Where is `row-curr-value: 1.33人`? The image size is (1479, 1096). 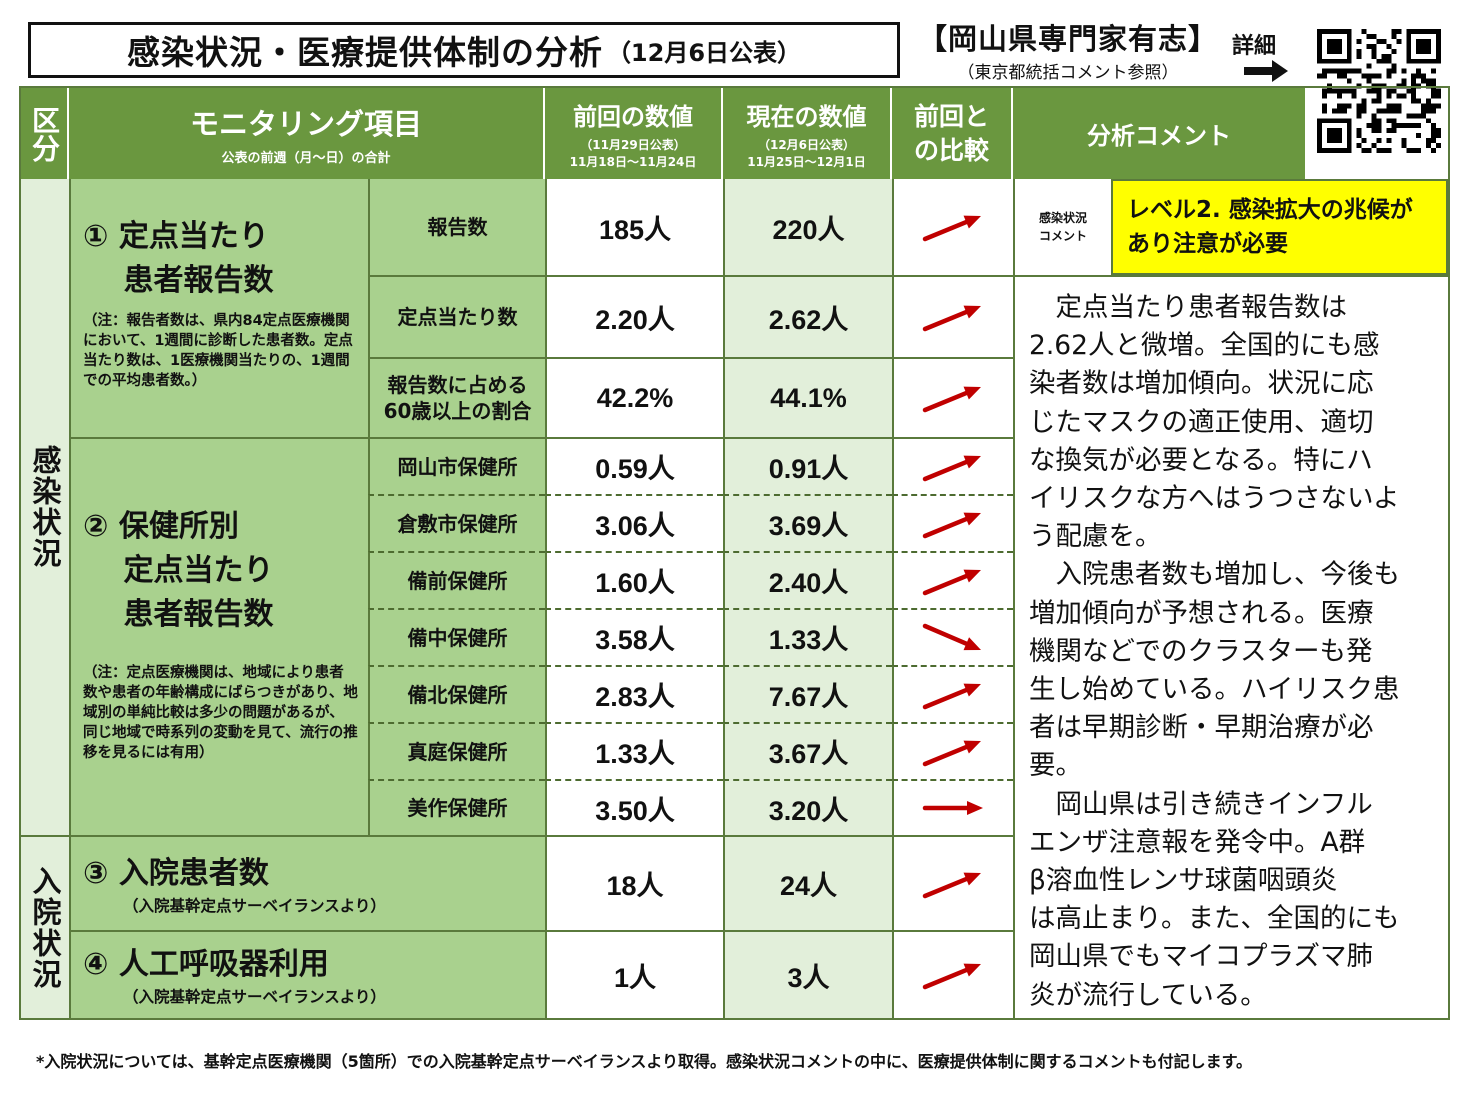
row-curr-value: 1.33人 is located at coordinates (807, 636).